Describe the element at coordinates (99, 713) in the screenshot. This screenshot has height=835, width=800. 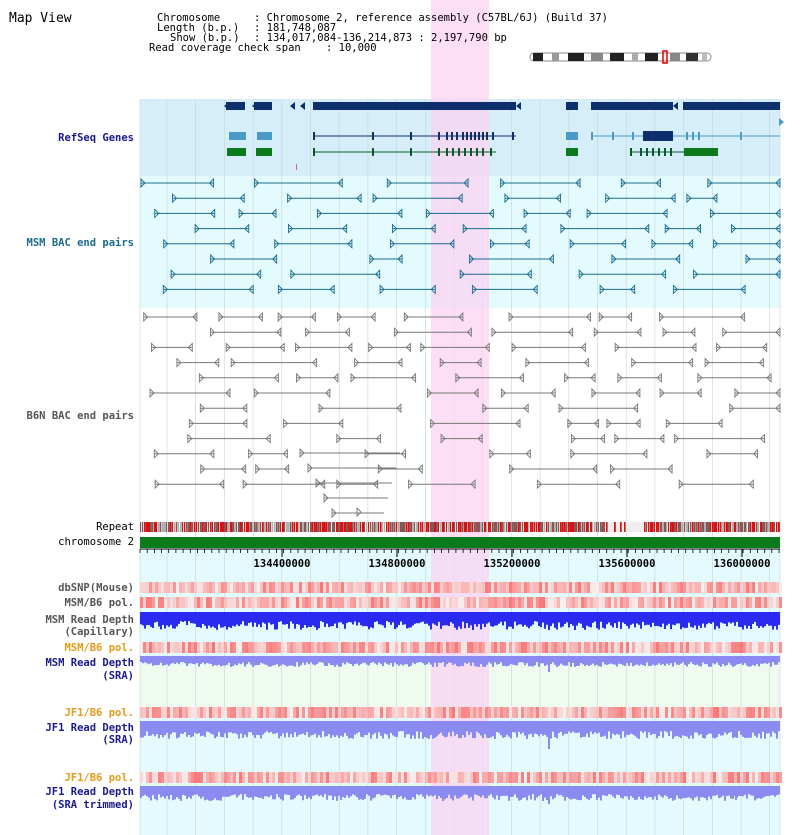
I see `track-label-jf1-b6-pol: JF1/B6 pol.` at that location.